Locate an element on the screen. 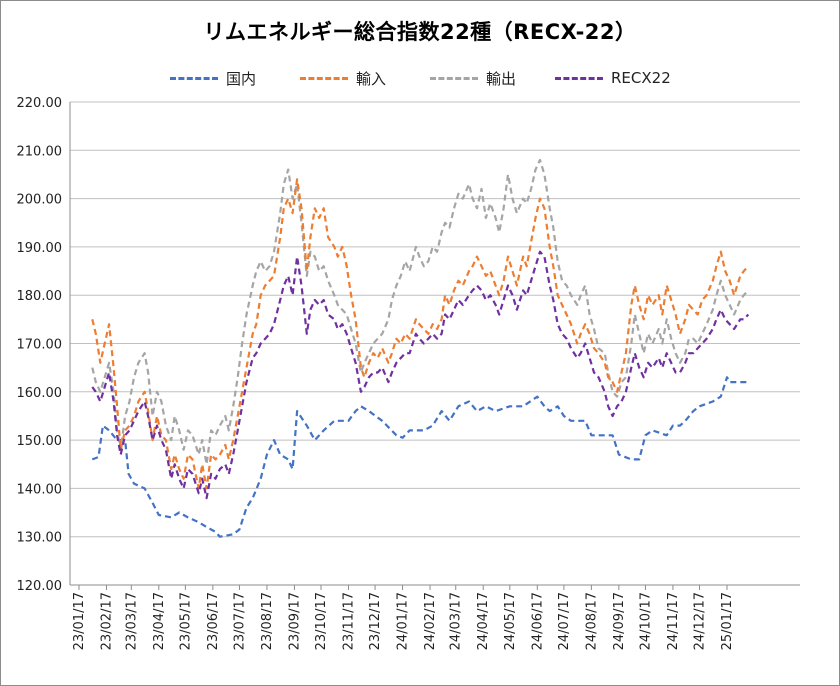 The image size is (840, 686). y-tick-label: 130.00 is located at coordinates (40, 538).